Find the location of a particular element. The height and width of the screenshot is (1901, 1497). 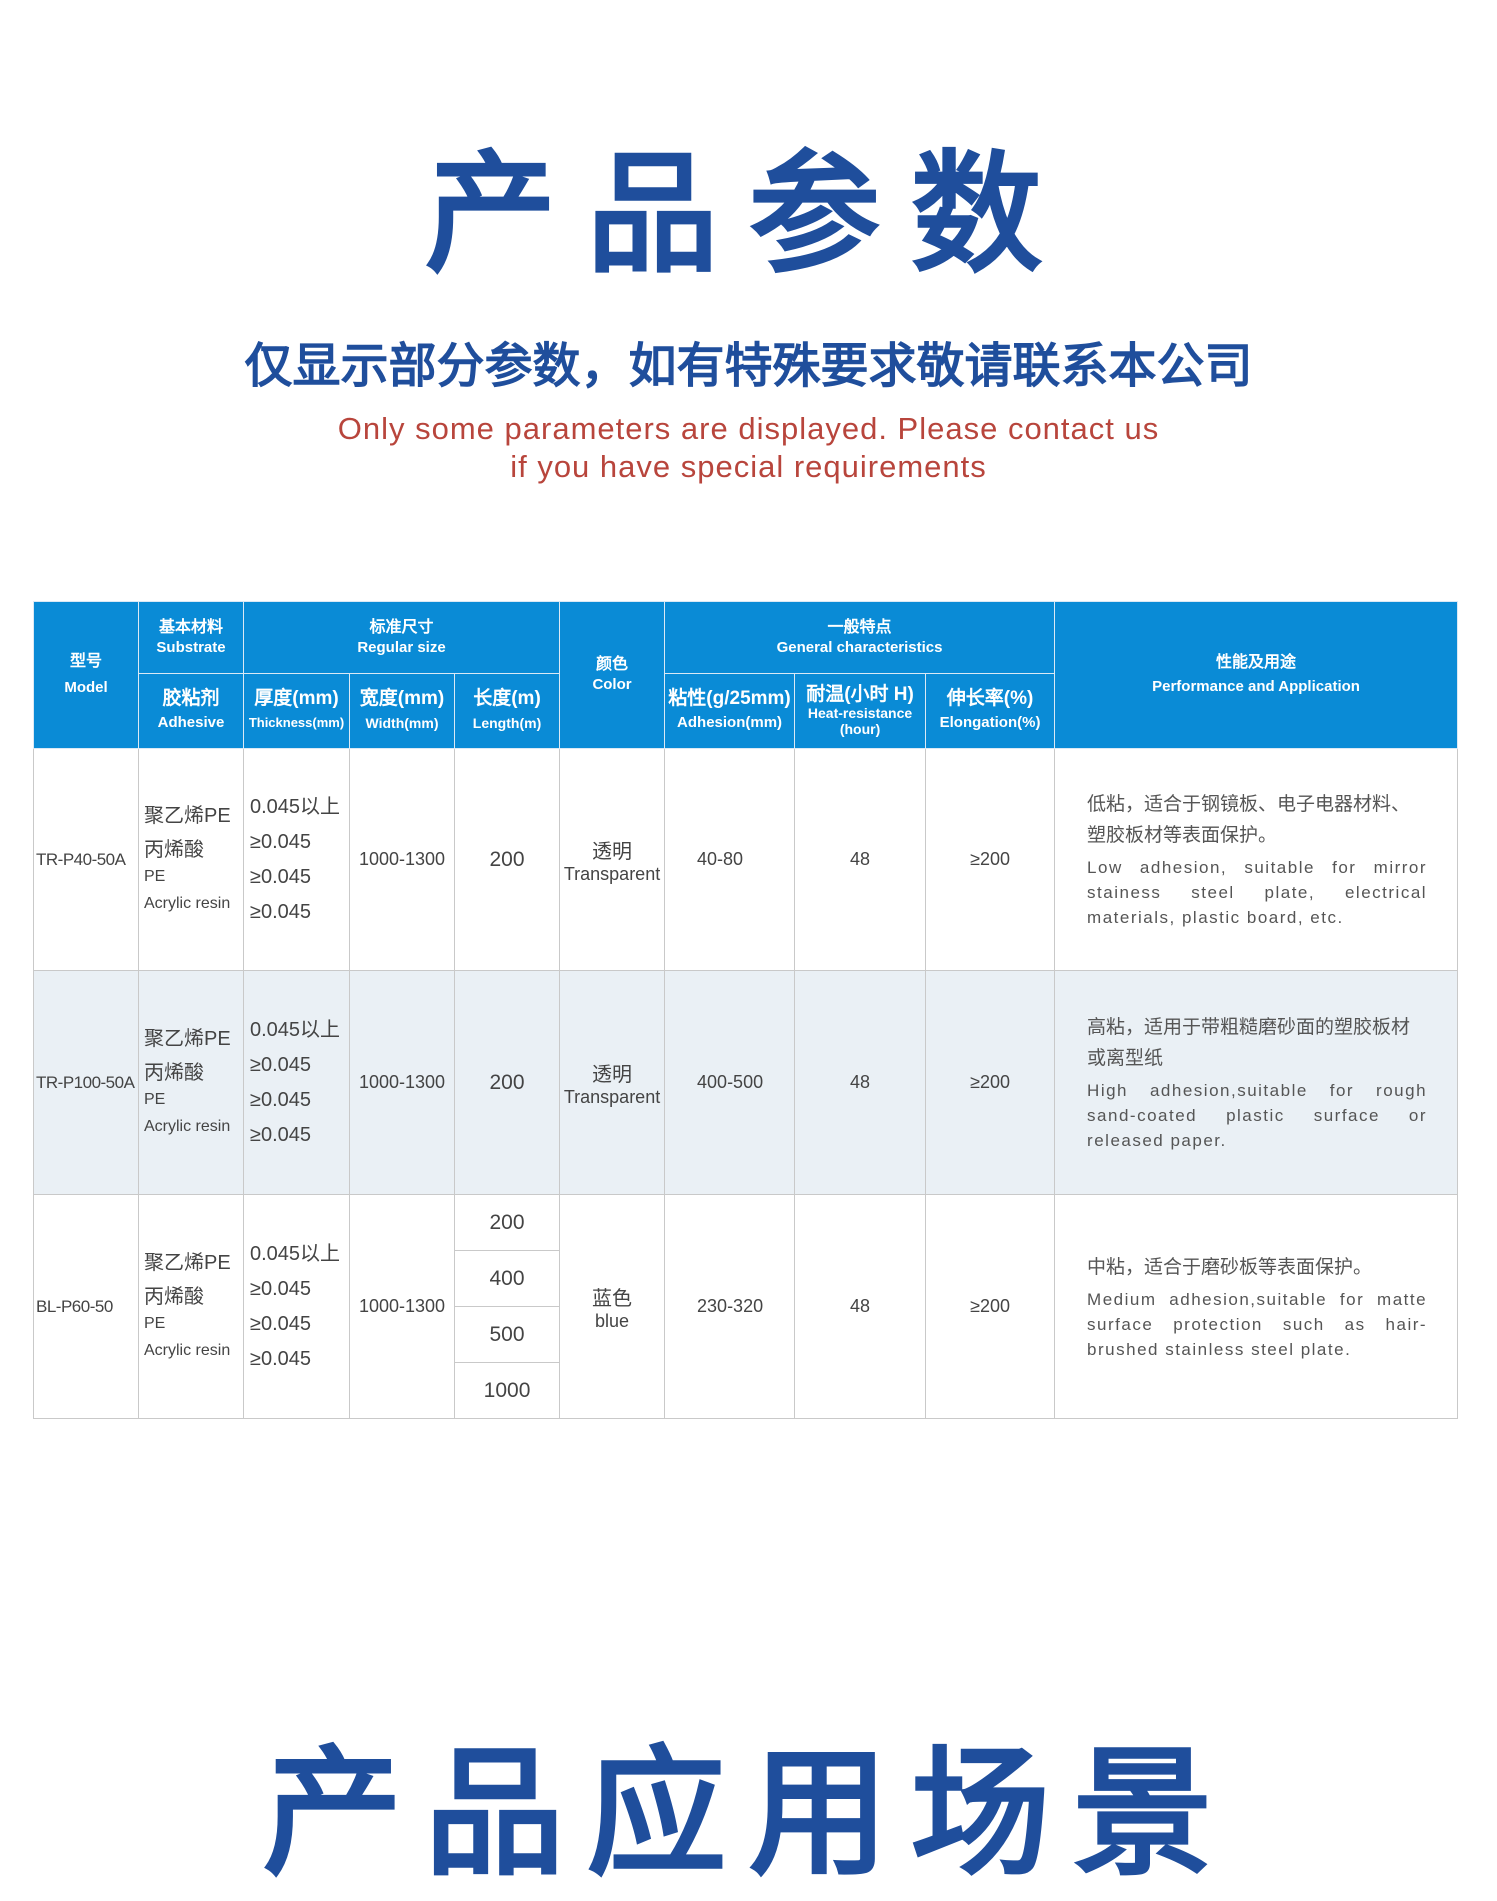

color-en: blue is located at coordinates (612, 1320).